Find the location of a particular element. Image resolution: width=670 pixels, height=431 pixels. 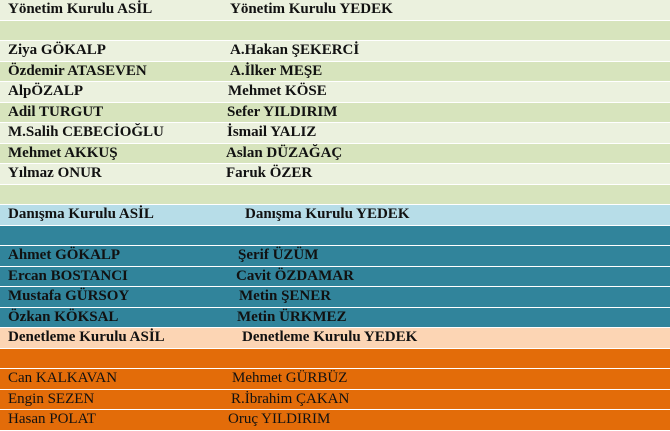

yedek-name: Metin ÜRKMEZ is located at coordinates (292, 316).